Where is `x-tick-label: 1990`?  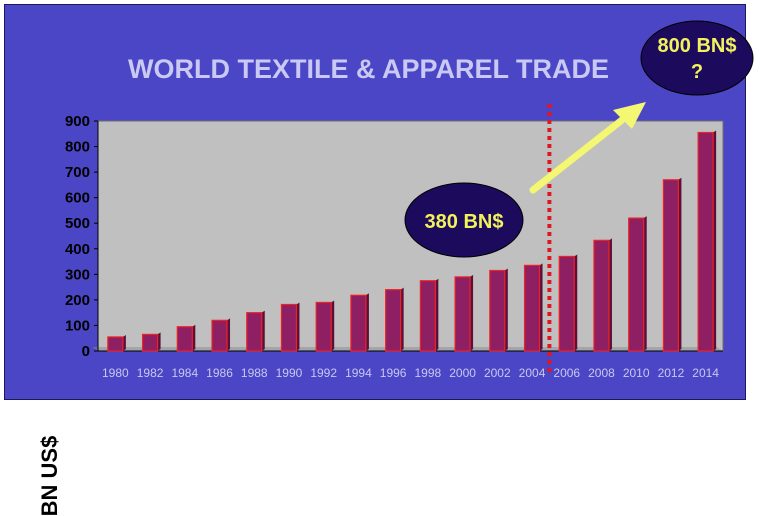
x-tick-label: 1990 is located at coordinates (289, 373).